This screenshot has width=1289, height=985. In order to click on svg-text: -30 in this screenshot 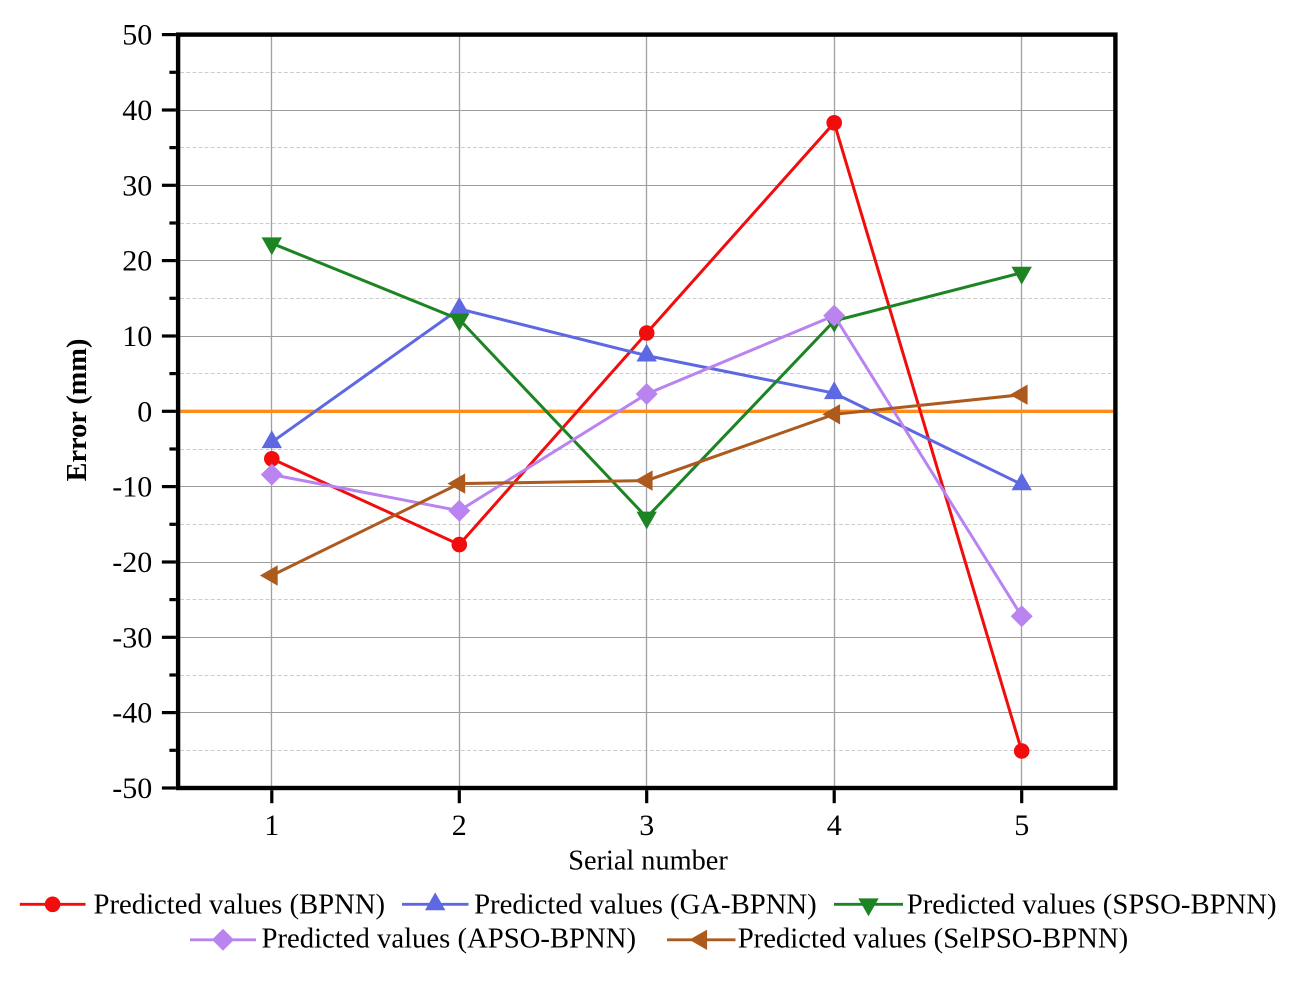, I will do `click(132, 637)`.